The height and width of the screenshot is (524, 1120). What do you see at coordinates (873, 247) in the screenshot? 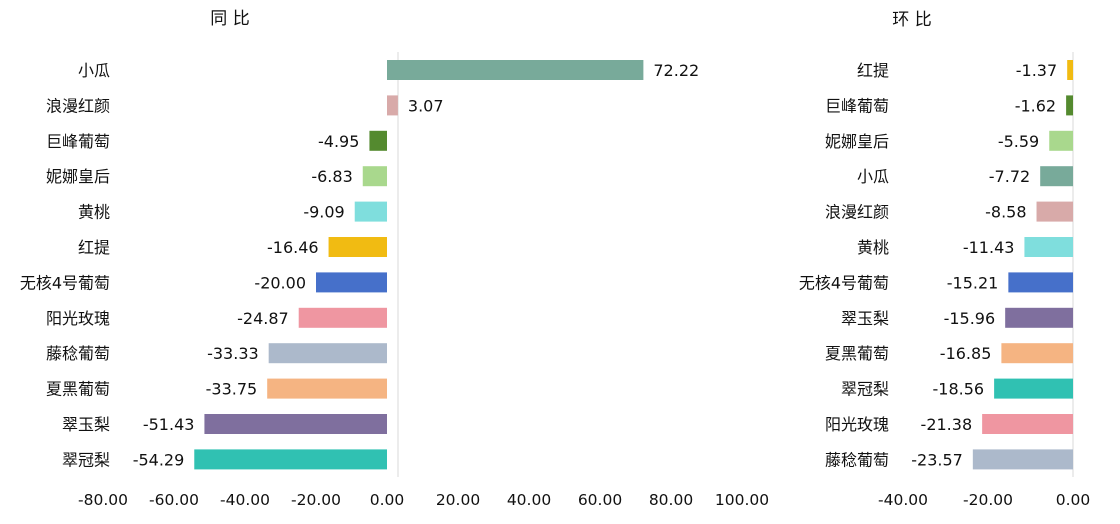
I see `mom-category-label: 黄桃` at bounding box center [873, 247].